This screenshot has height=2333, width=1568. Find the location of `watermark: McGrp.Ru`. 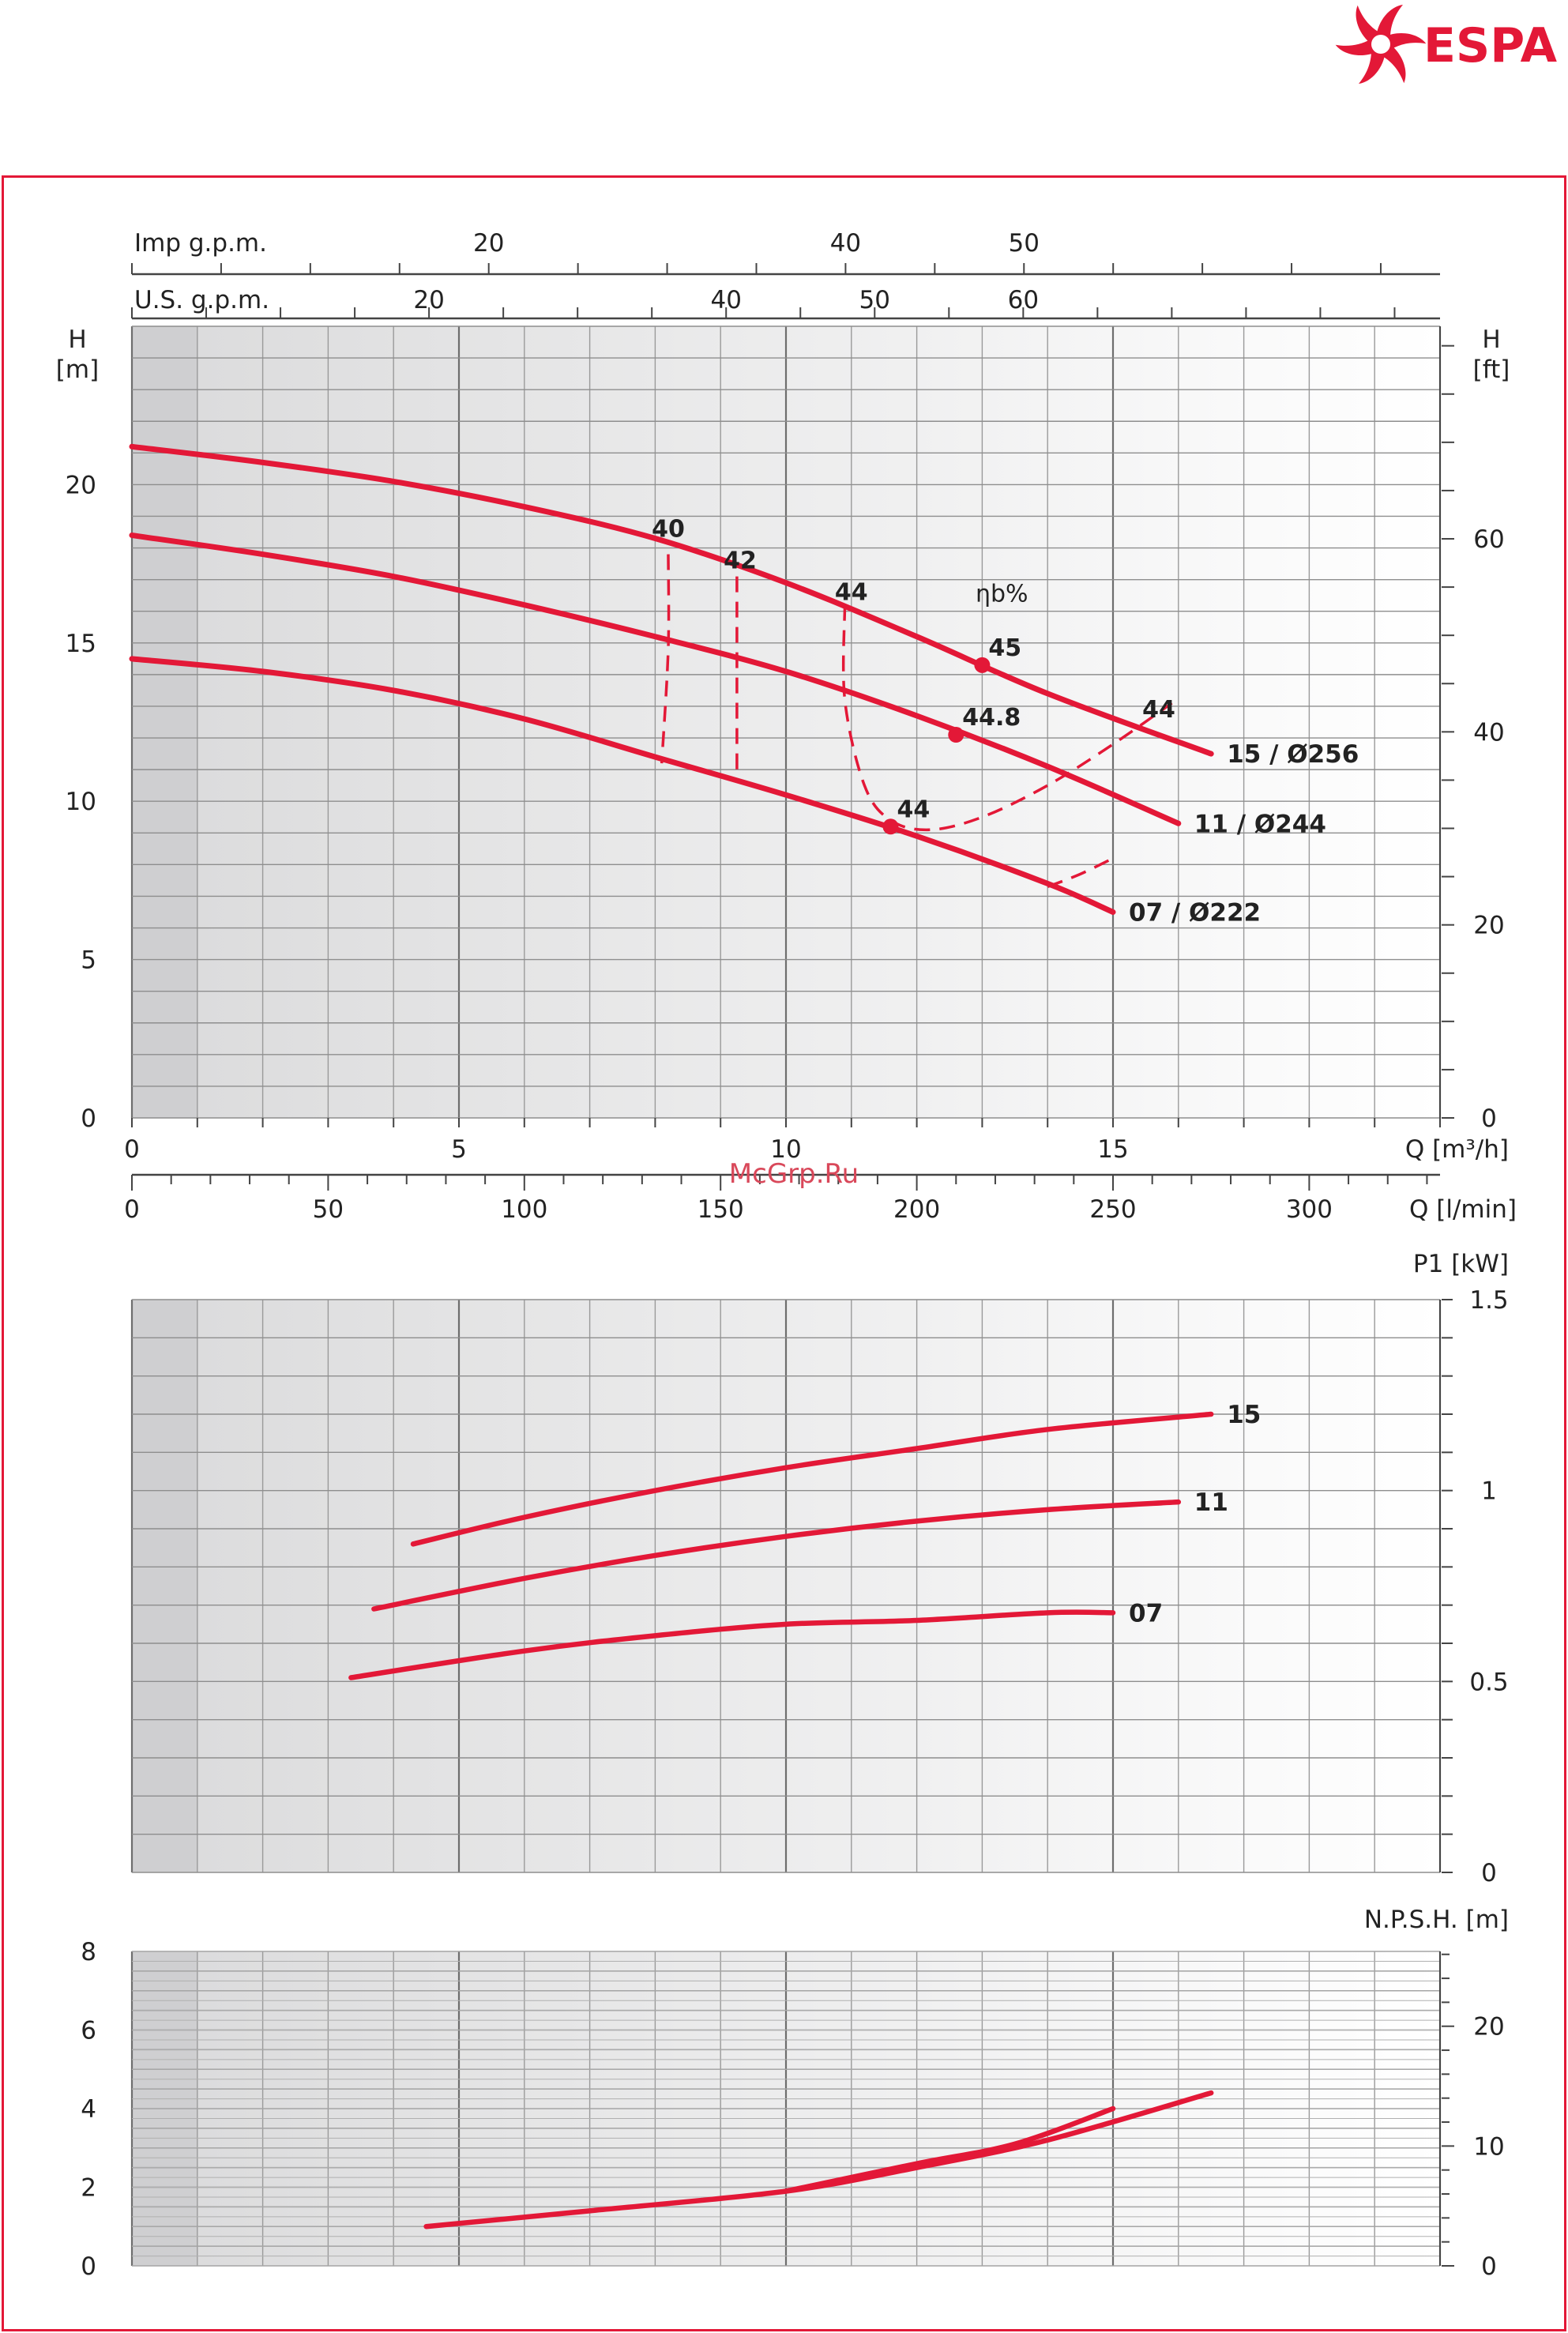

watermark: McGrp.Ru is located at coordinates (794, 1174).